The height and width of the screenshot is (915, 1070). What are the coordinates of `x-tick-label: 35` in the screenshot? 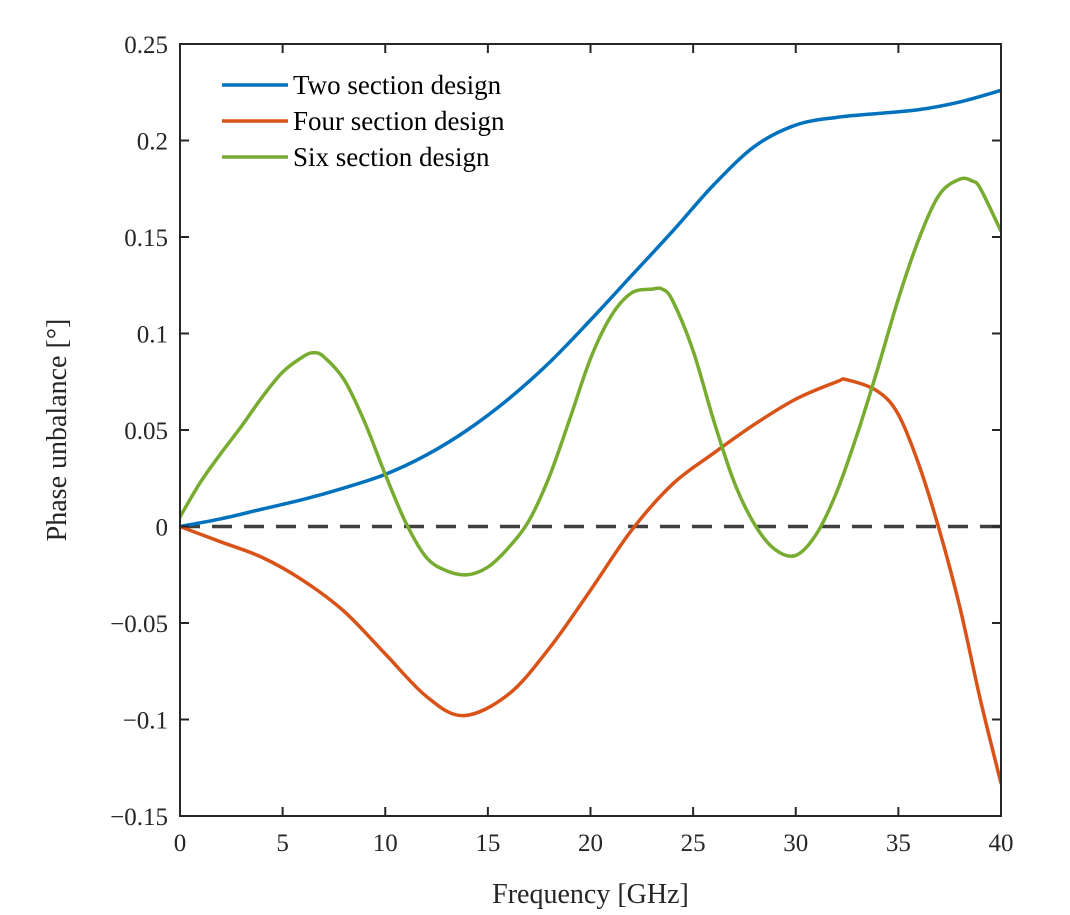 It's located at (898, 843).